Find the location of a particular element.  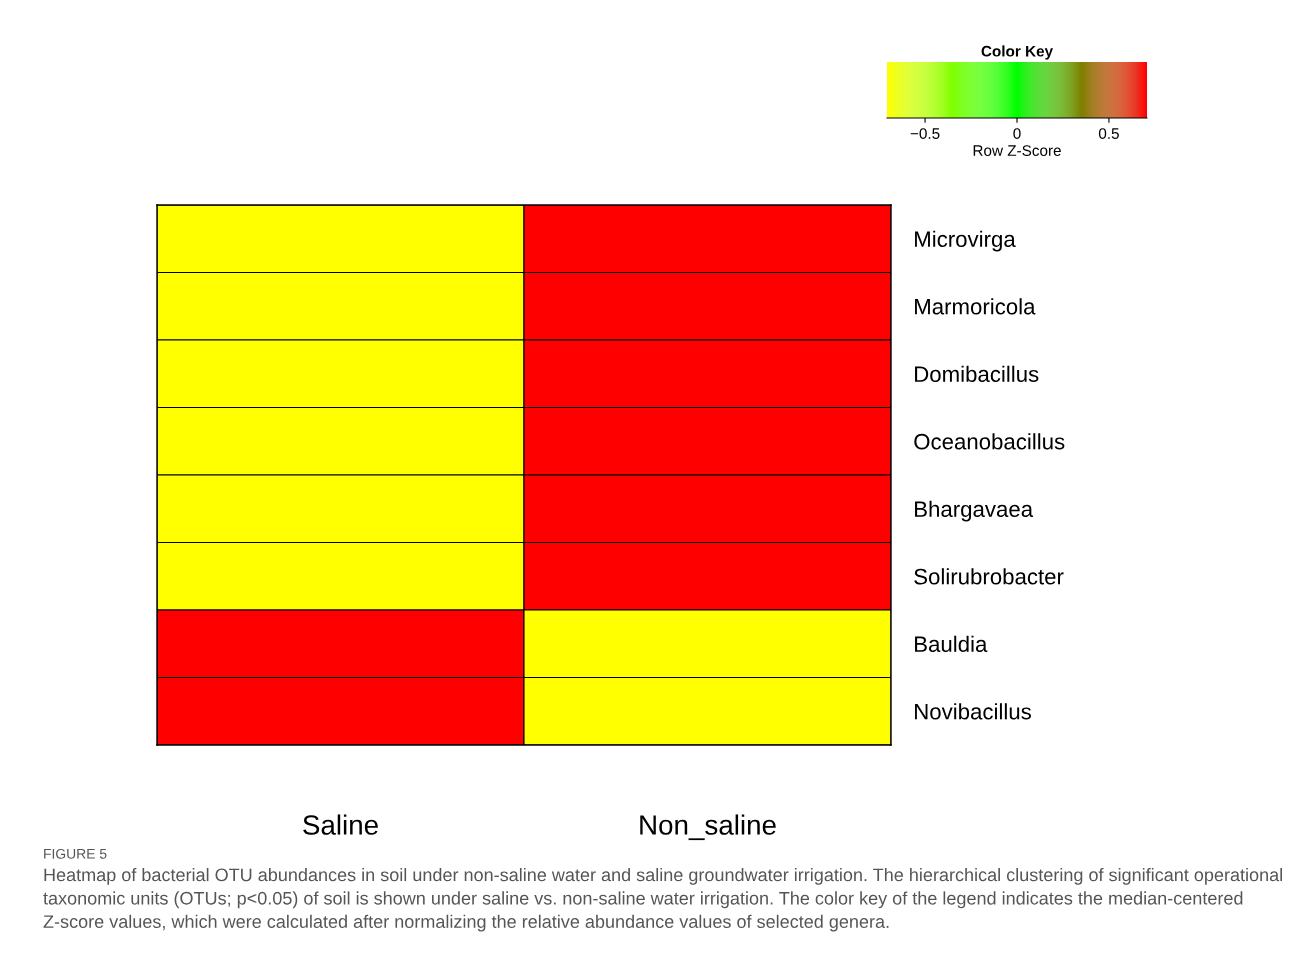

caption: FIGURE 5 is located at coordinates (75, 853).